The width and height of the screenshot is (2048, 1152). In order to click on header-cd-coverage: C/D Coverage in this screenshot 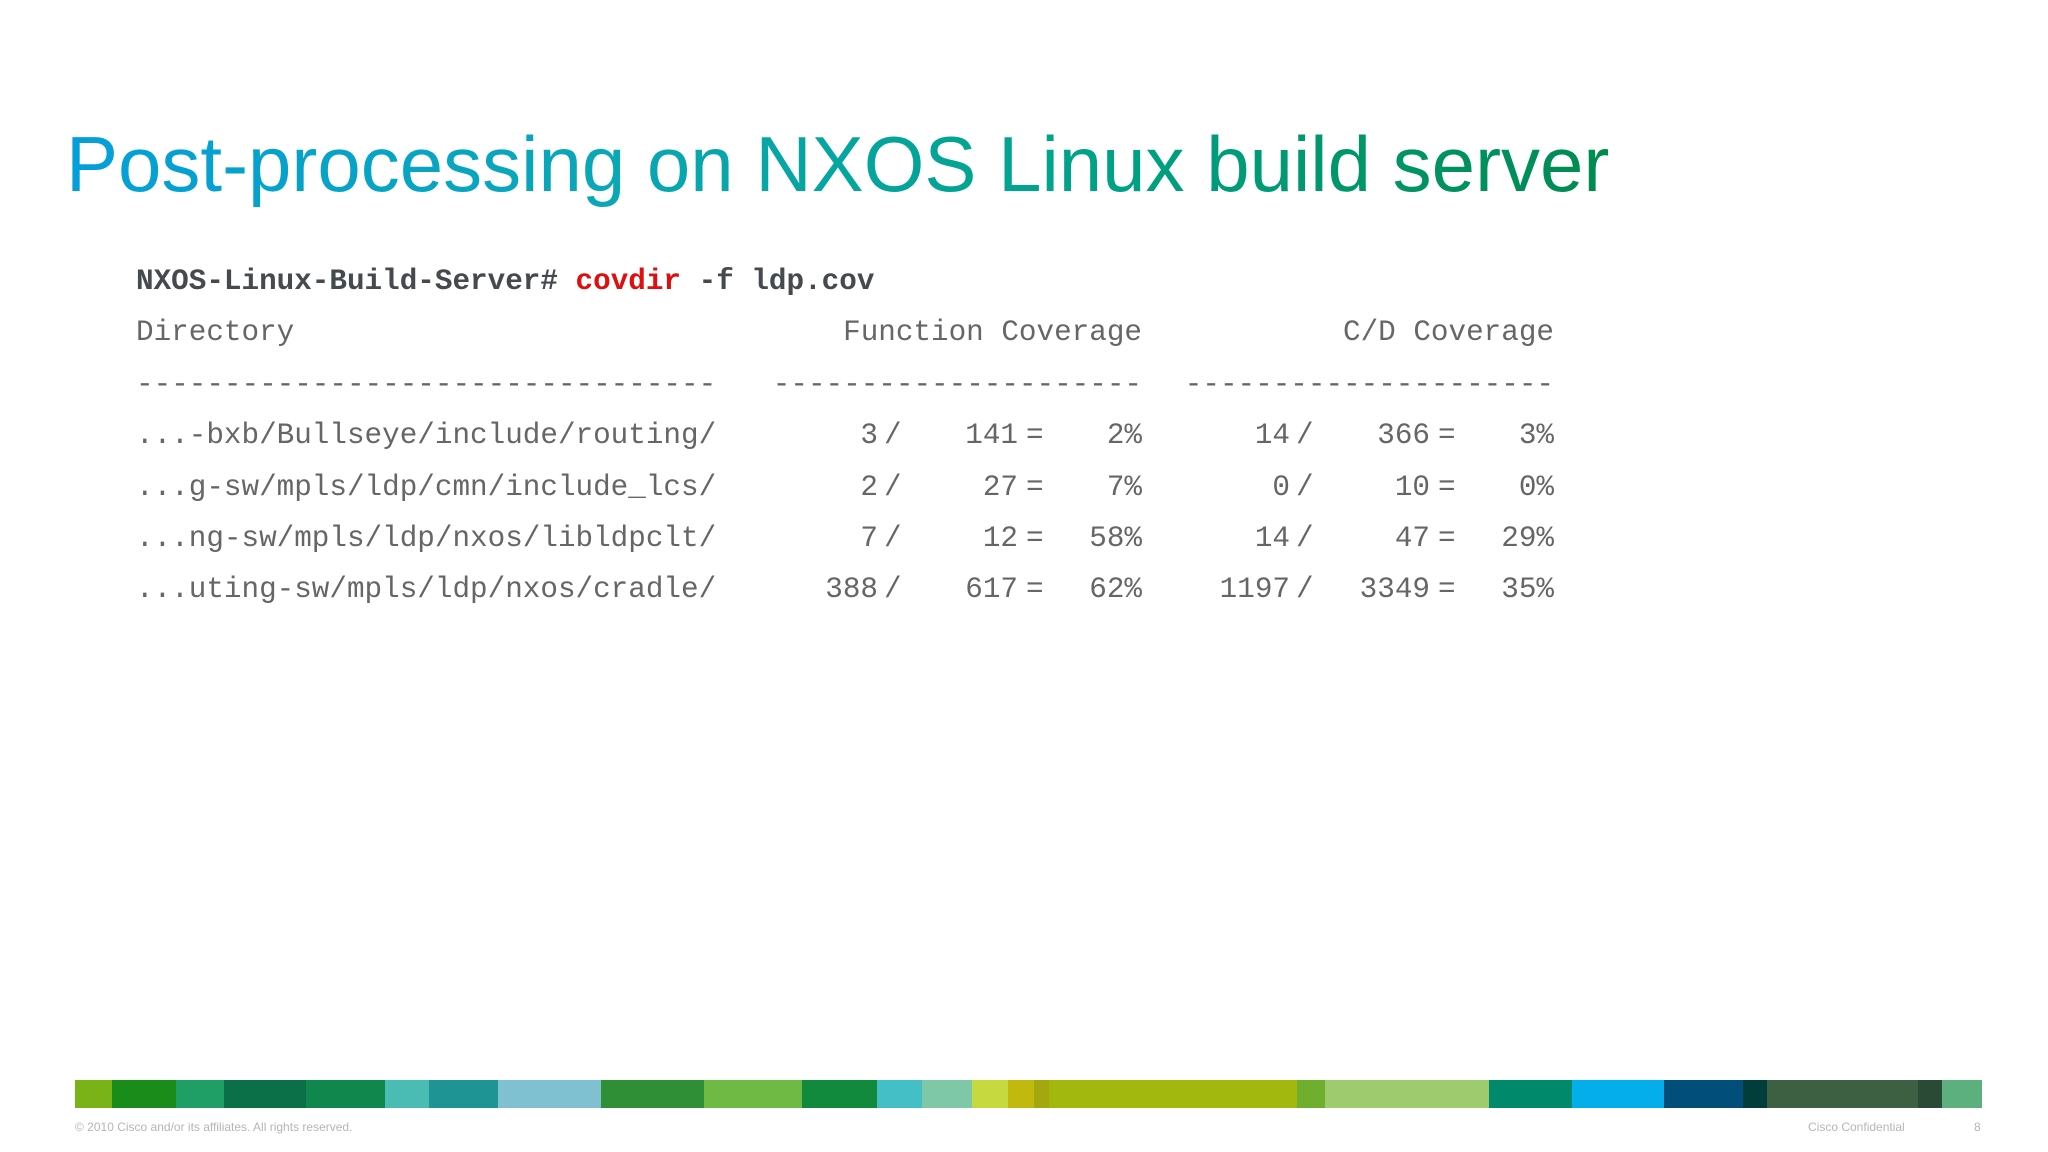, I will do `click(1448, 333)`.